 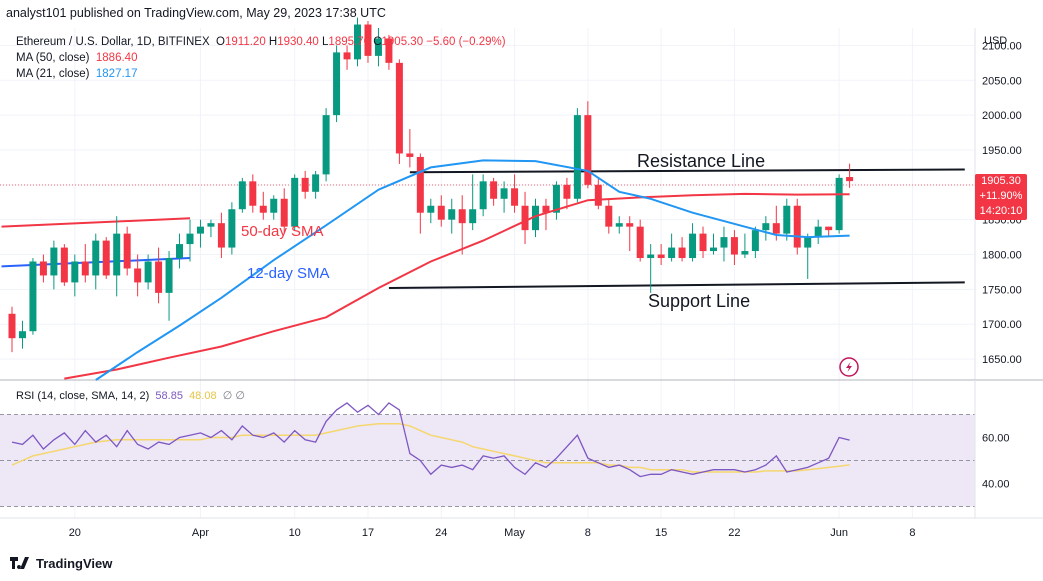 What do you see at coordinates (676, 285) in the screenshot?
I see `support-trend-line` at bounding box center [676, 285].